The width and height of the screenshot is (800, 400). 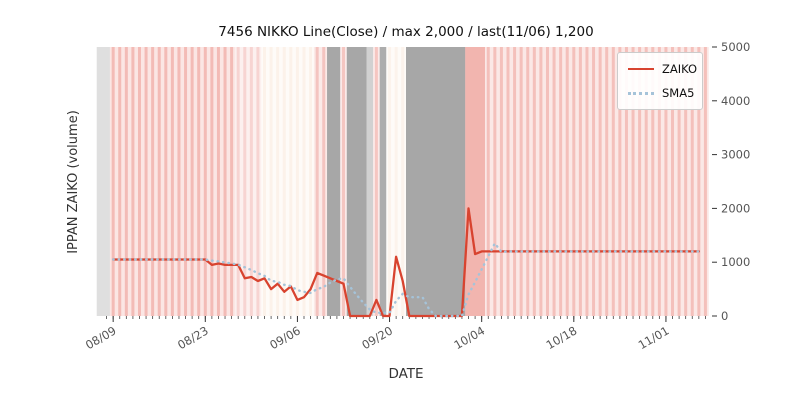 I want to click on y-axis-ticks: 0 1000 2000 3000 4000 5000, so click(x=731, y=181).